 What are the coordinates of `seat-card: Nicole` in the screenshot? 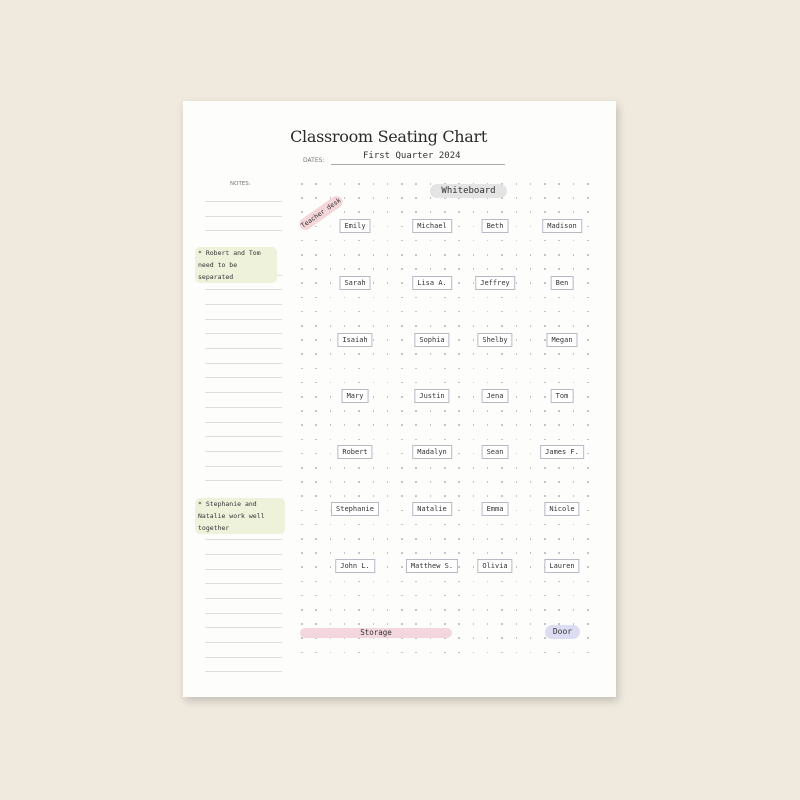 It's located at (562, 509).